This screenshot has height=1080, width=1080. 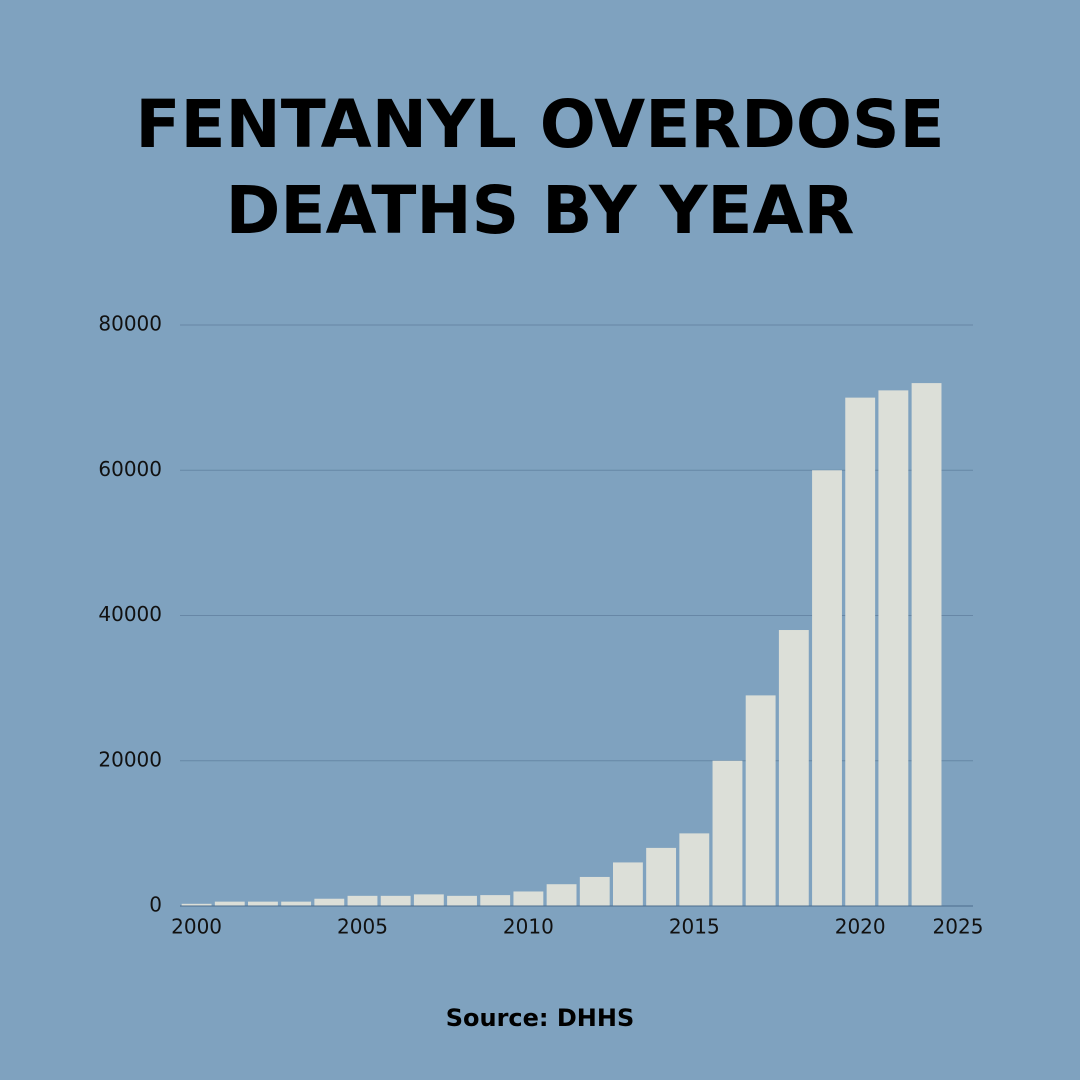 What do you see at coordinates (540, 167) in the screenshot?
I see `chart-title: FENTANYL OVERDOSE DEATHS BY YEAR` at bounding box center [540, 167].